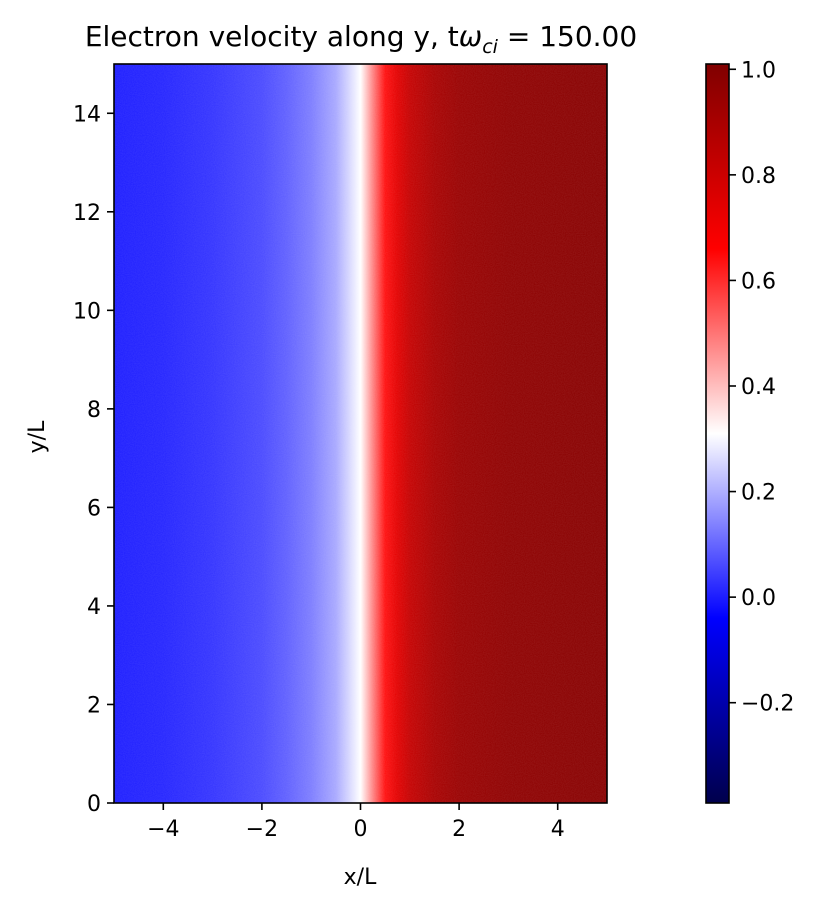 The image size is (838, 914). I want to click on x-tick-label: 2, so click(459, 829).